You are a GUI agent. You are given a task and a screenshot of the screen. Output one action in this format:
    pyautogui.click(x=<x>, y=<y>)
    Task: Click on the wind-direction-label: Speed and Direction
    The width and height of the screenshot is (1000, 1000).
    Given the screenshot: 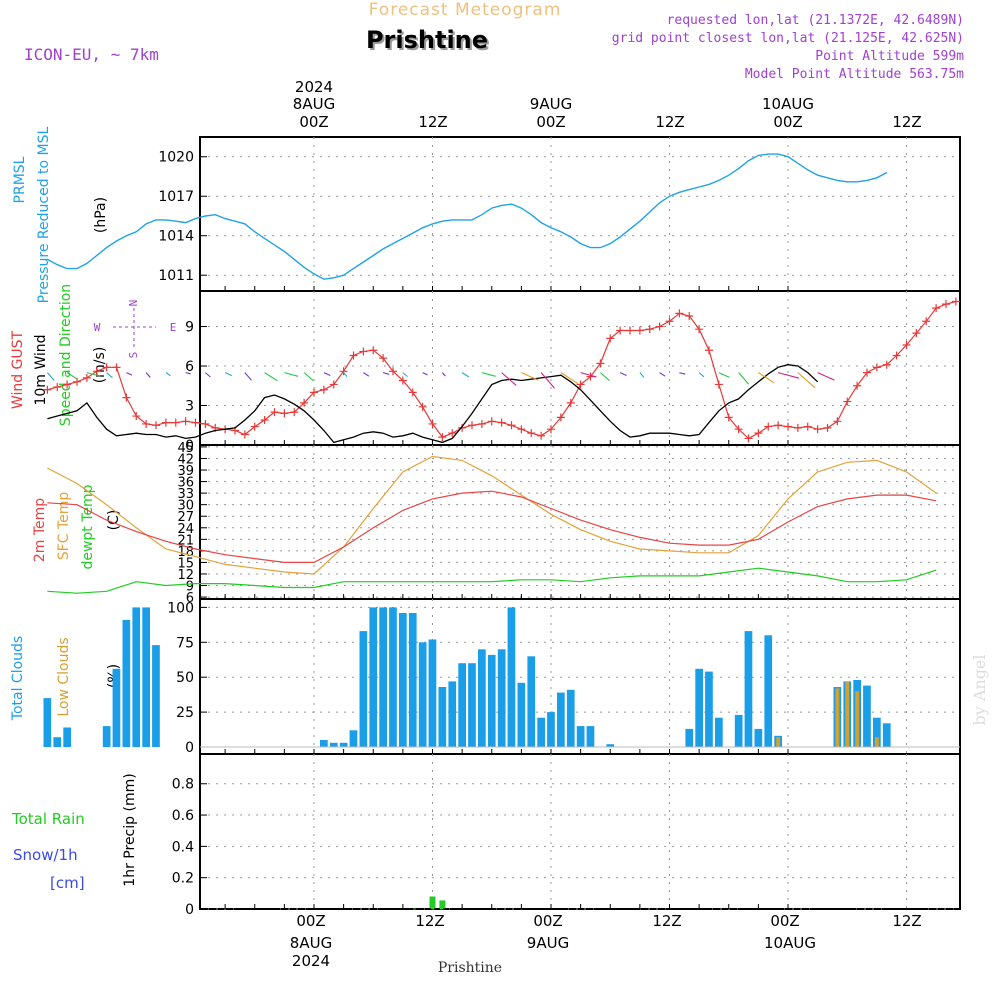 What is the action you would take?
    pyautogui.click(x=66, y=355)
    